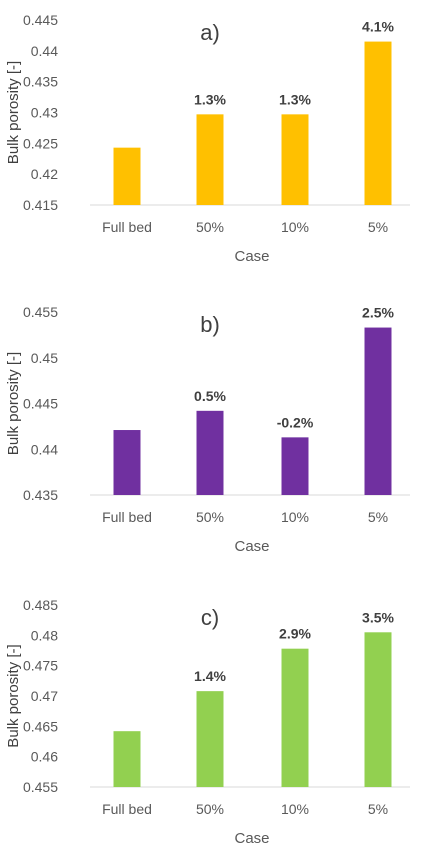 Image resolution: width=427 pixels, height=853 pixels. What do you see at coordinates (44, 696) in the screenshot?
I see `y-tick-label: 0.47` at bounding box center [44, 696].